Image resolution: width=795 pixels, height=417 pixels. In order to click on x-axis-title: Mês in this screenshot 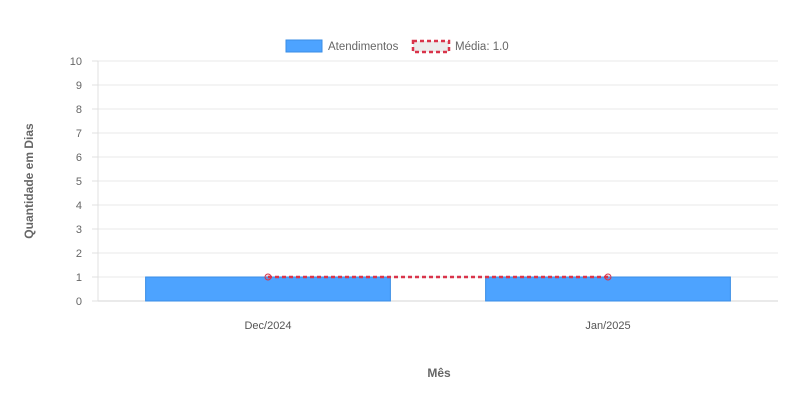, I will do `click(439, 373)`.